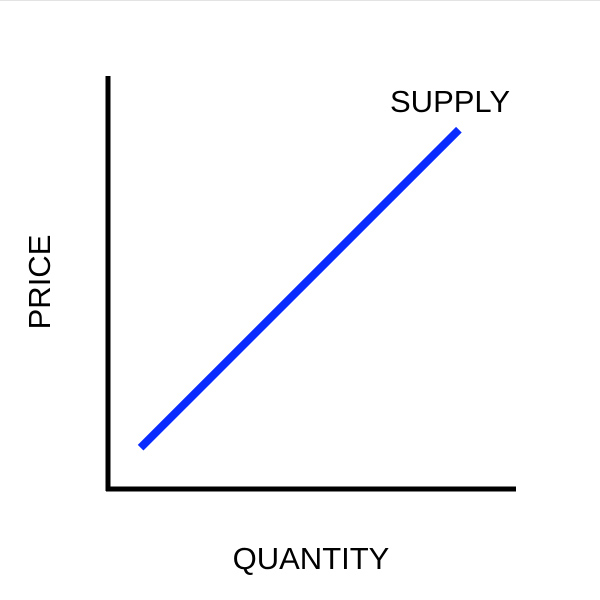  I want to click on x-axis-label: QUANTITY, so click(311, 558).